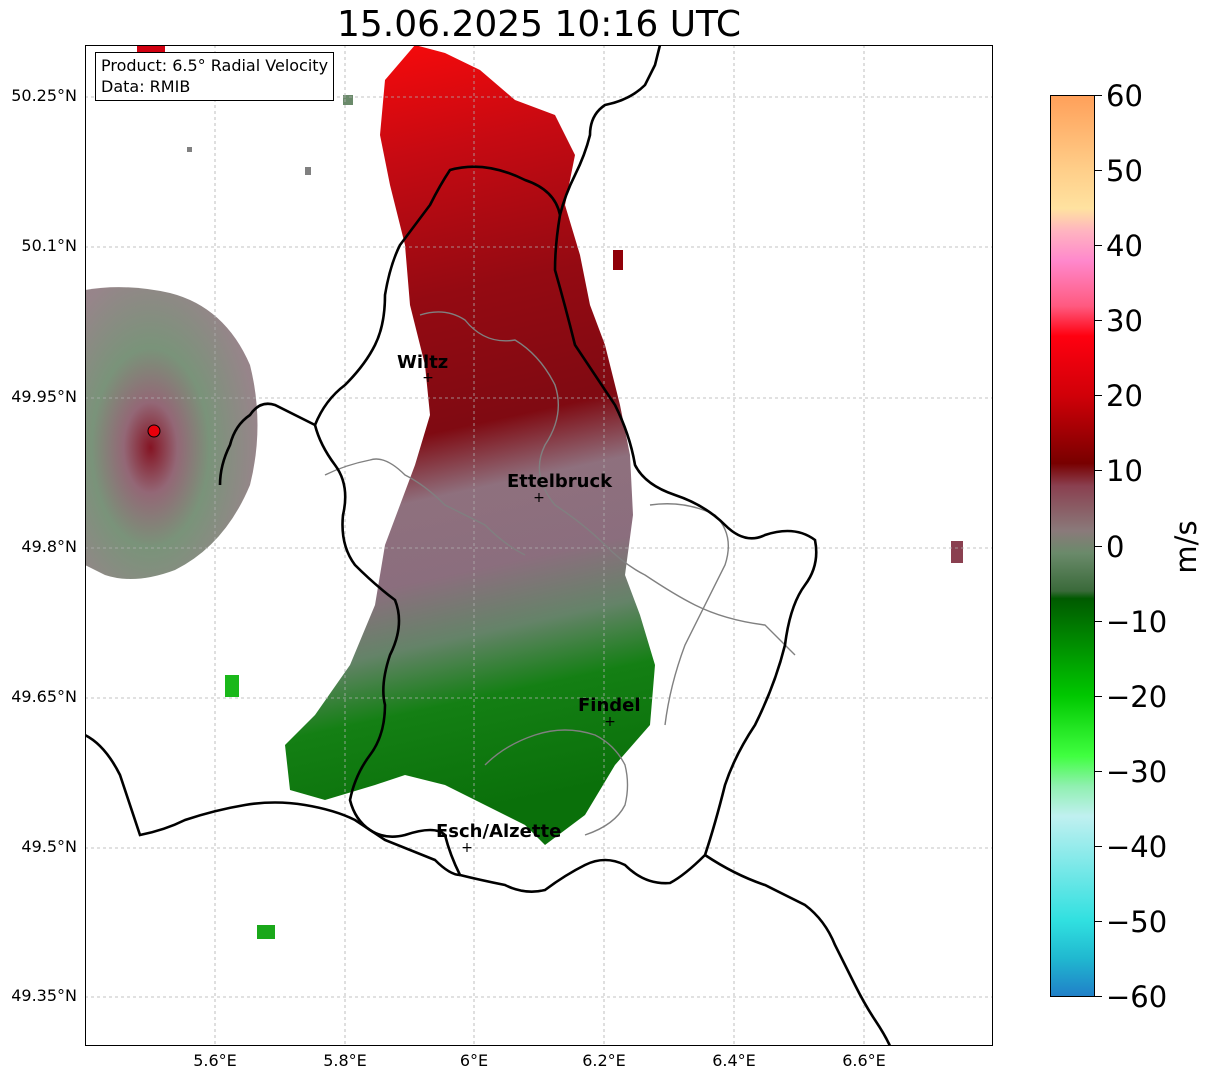 This screenshot has height=1081, width=1207. I want to click on city-marker-findel: +, so click(610, 722).